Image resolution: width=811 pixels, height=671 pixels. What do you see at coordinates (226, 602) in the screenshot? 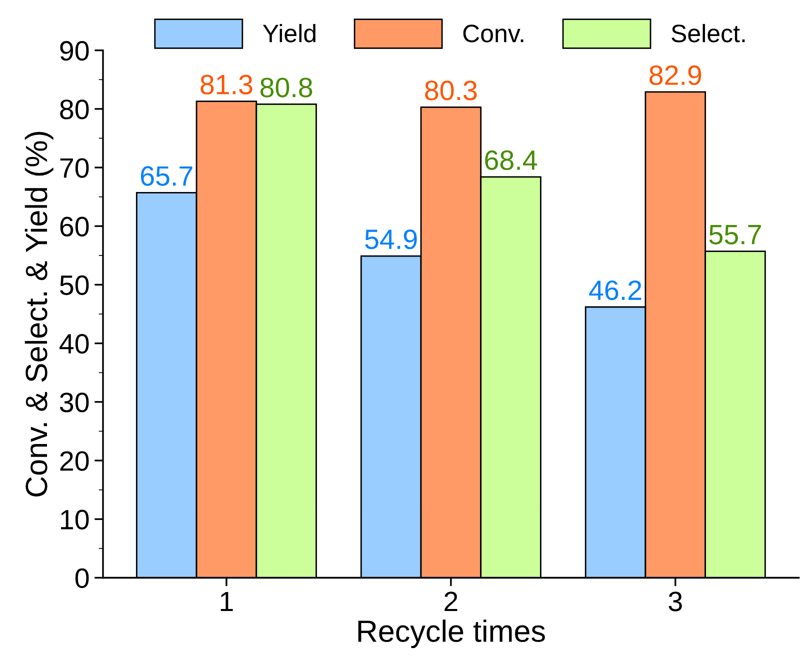
I see `x-tick-label: 1` at bounding box center [226, 602].